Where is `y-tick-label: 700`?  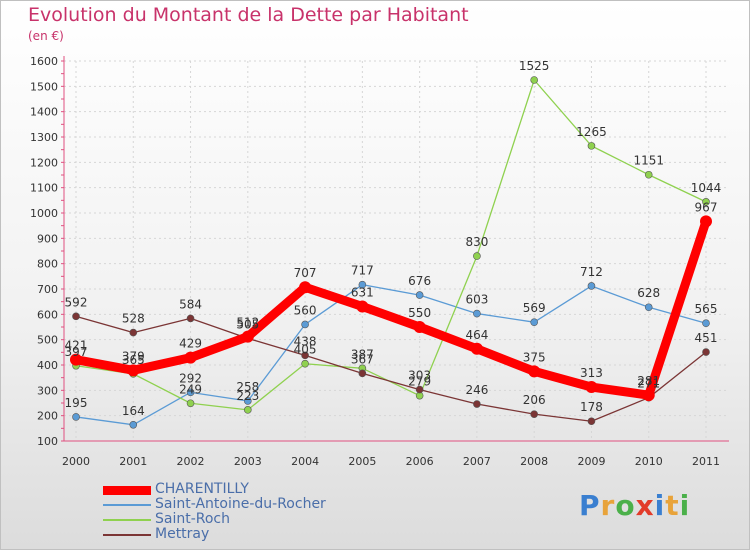 y-tick-label: 700 is located at coordinates (47, 289).